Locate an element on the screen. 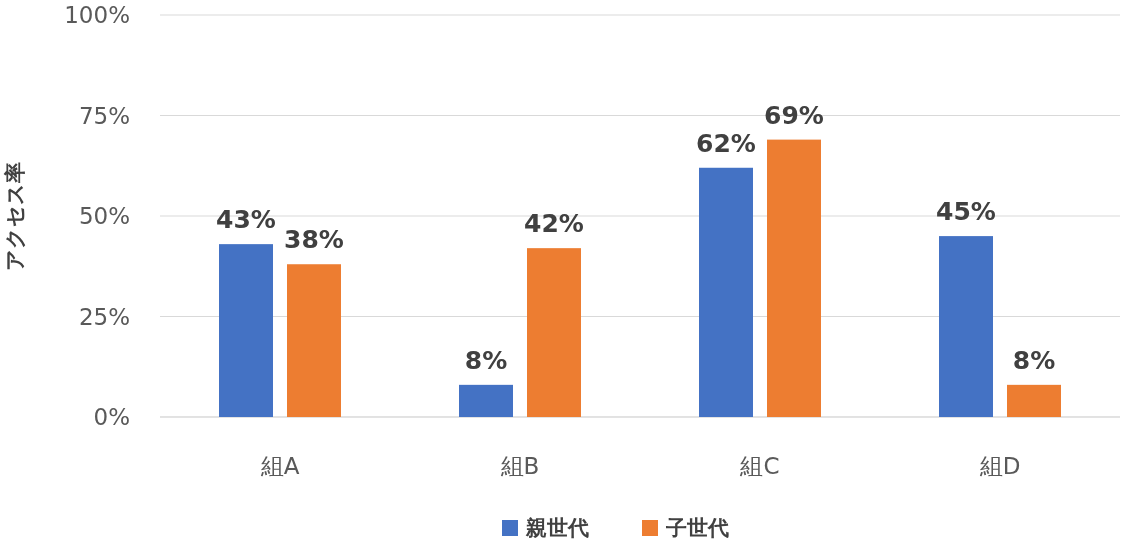 The image size is (1124, 545). data-label: 69% is located at coordinates (794, 115).